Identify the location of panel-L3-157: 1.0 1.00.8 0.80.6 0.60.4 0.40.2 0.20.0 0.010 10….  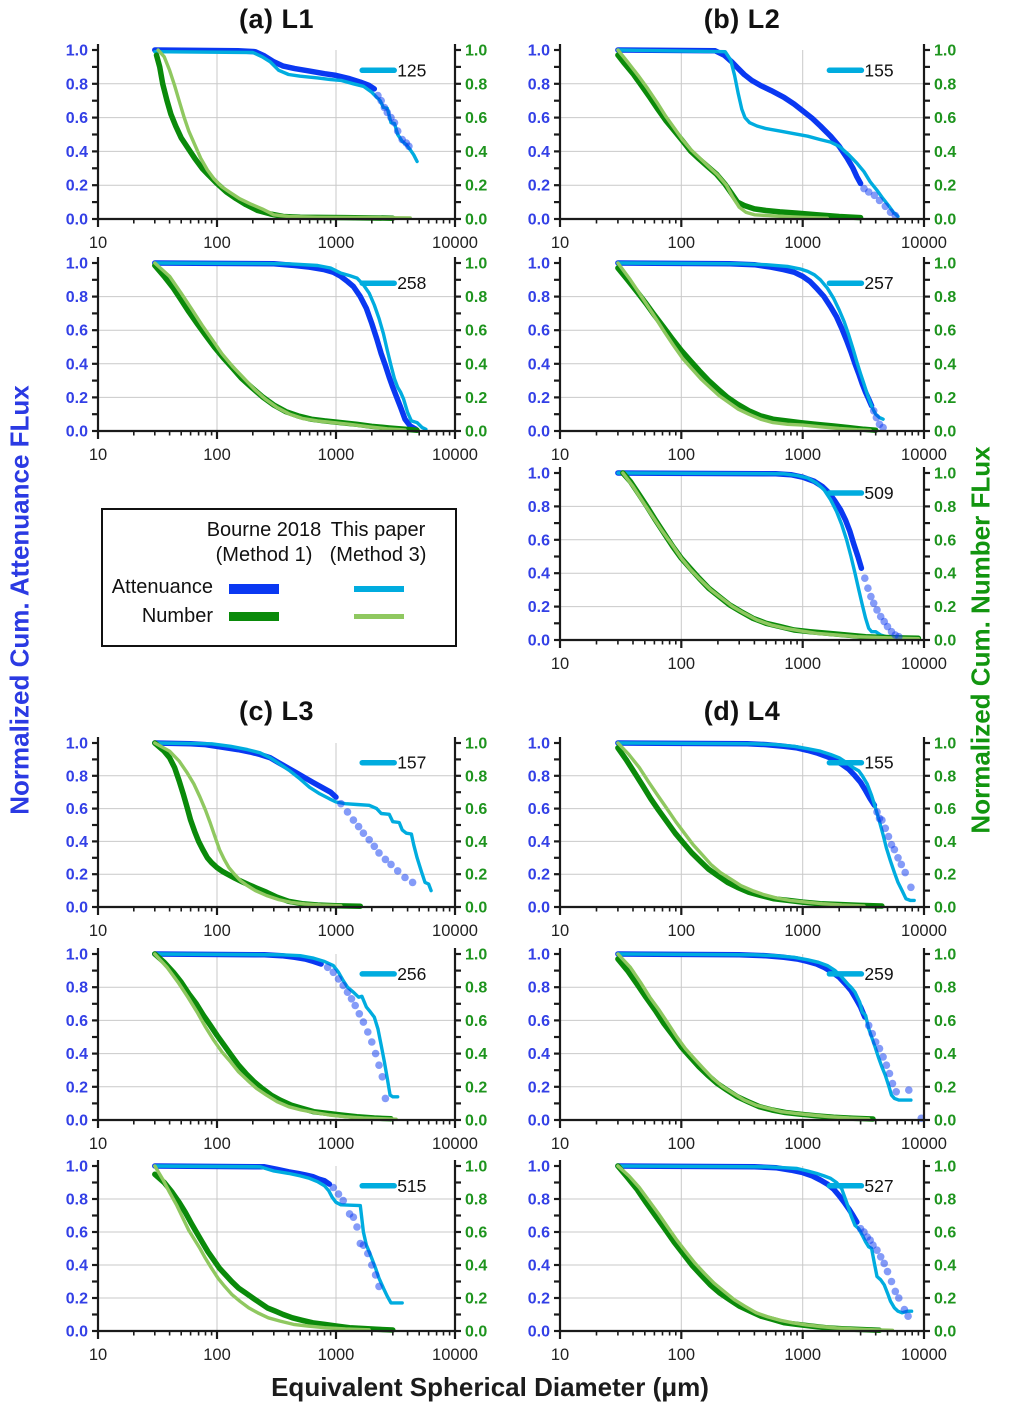
(277, 838).